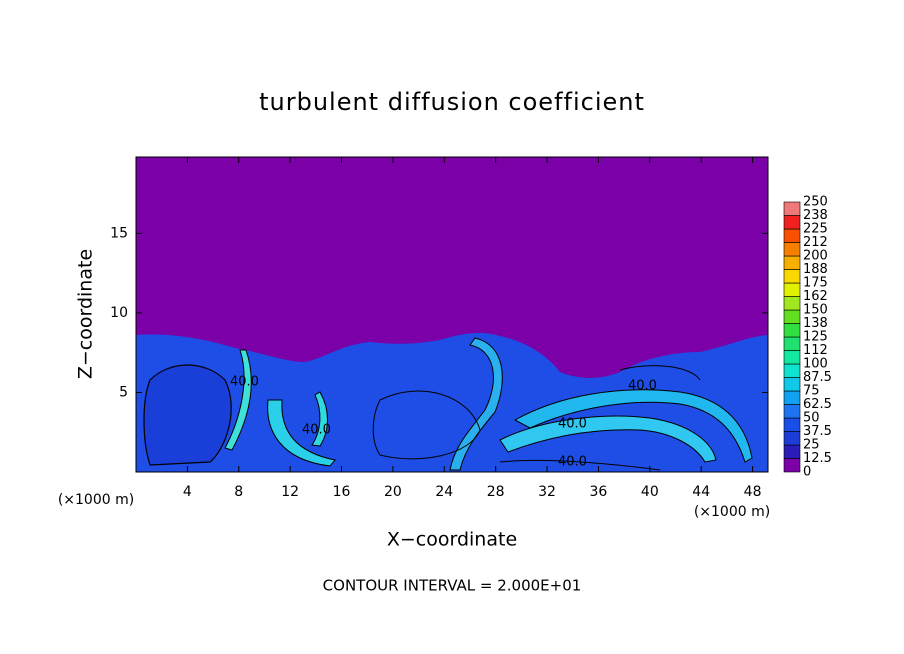 This screenshot has width=904, height=654. What do you see at coordinates (547, 492) in the screenshot?
I see `x-tick-label: 32` at bounding box center [547, 492].